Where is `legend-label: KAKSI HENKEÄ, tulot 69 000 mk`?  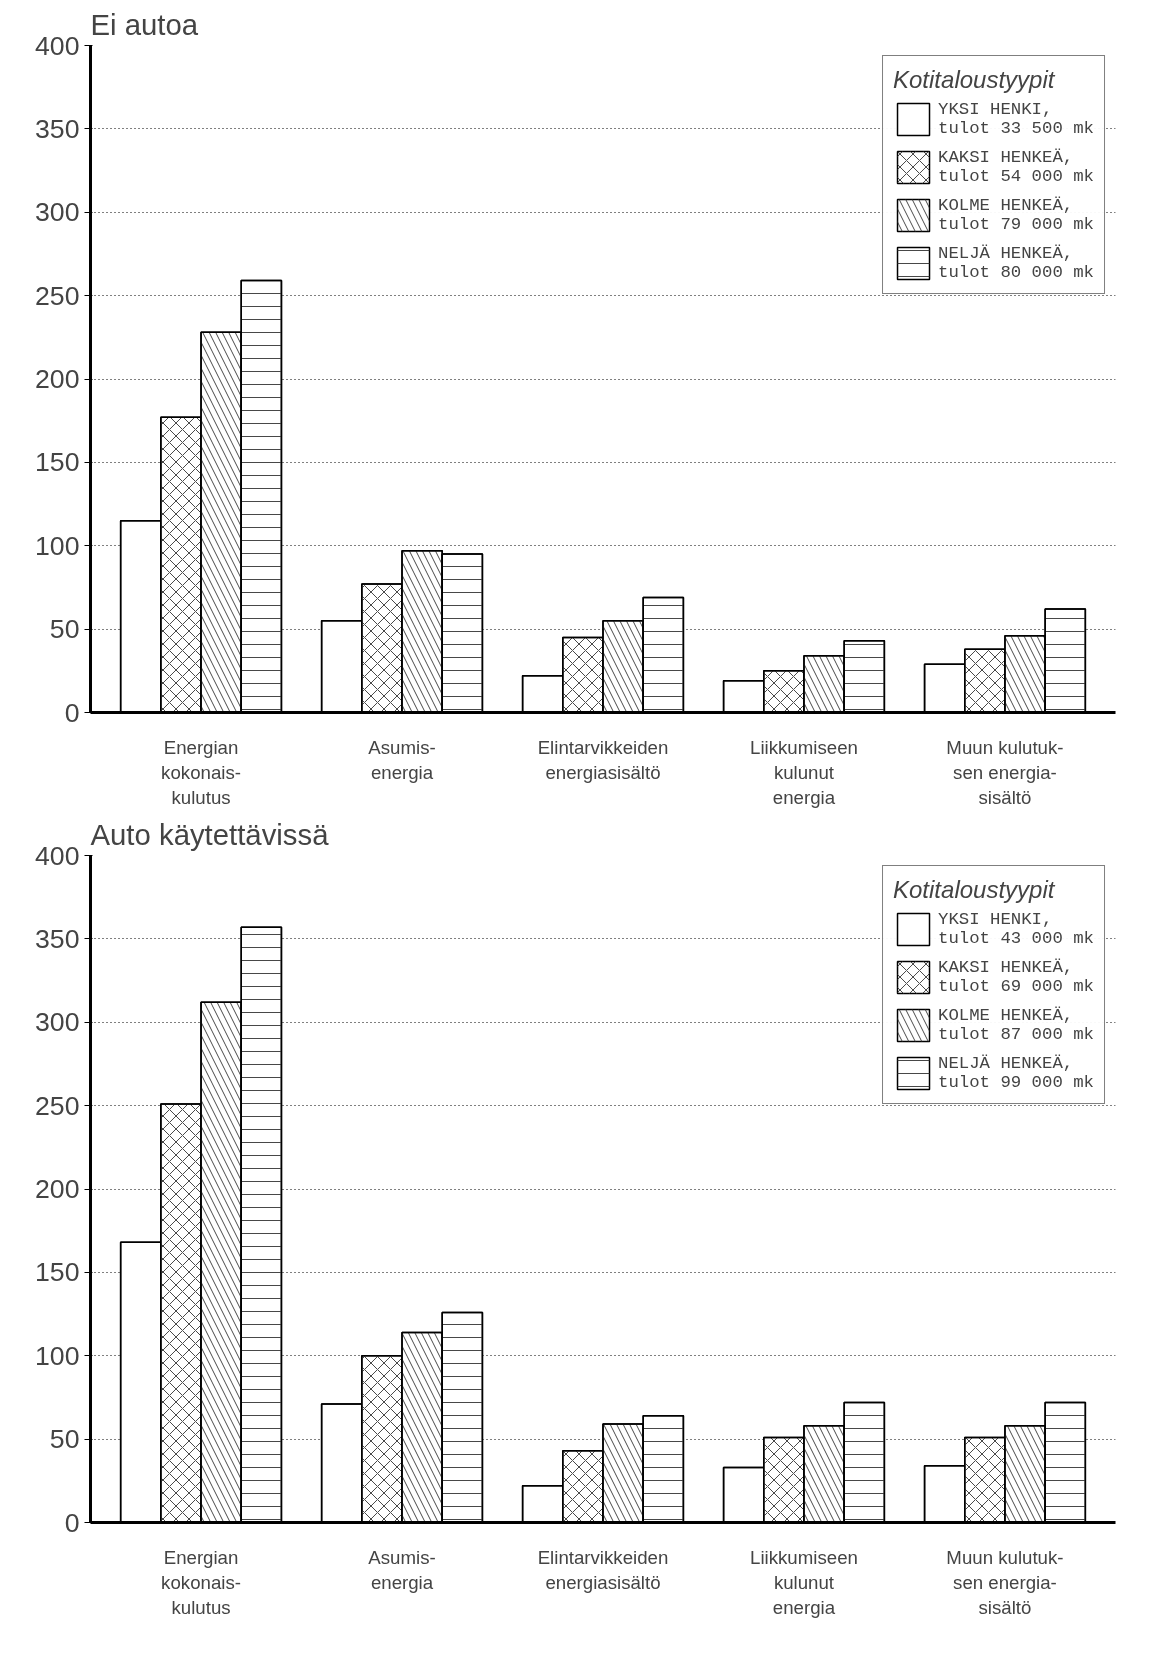
legend-label: KAKSI HENKEÄ, tulot 69 000 mk is located at coordinates (1016, 977).